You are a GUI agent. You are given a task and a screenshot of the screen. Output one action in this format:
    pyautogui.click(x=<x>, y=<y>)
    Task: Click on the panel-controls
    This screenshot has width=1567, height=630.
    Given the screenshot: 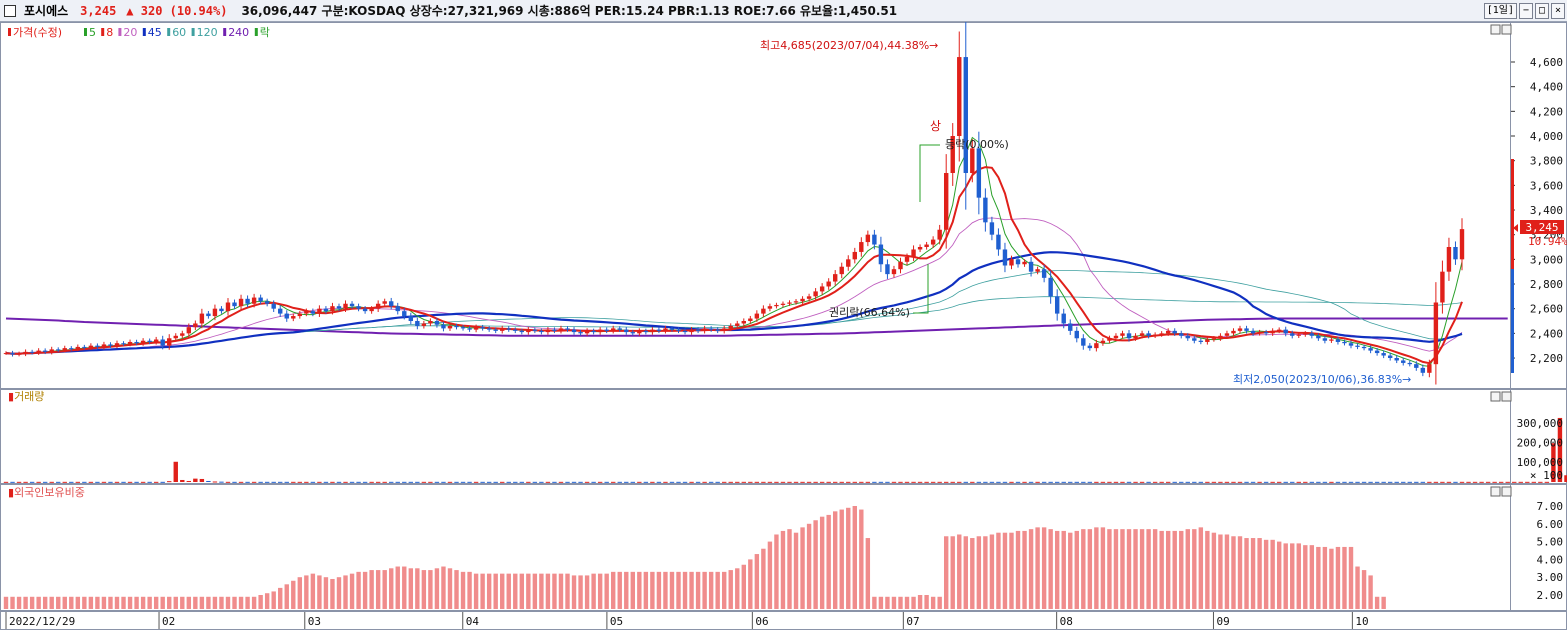 What is the action you would take?
    pyautogui.click(x=1501, y=260)
    